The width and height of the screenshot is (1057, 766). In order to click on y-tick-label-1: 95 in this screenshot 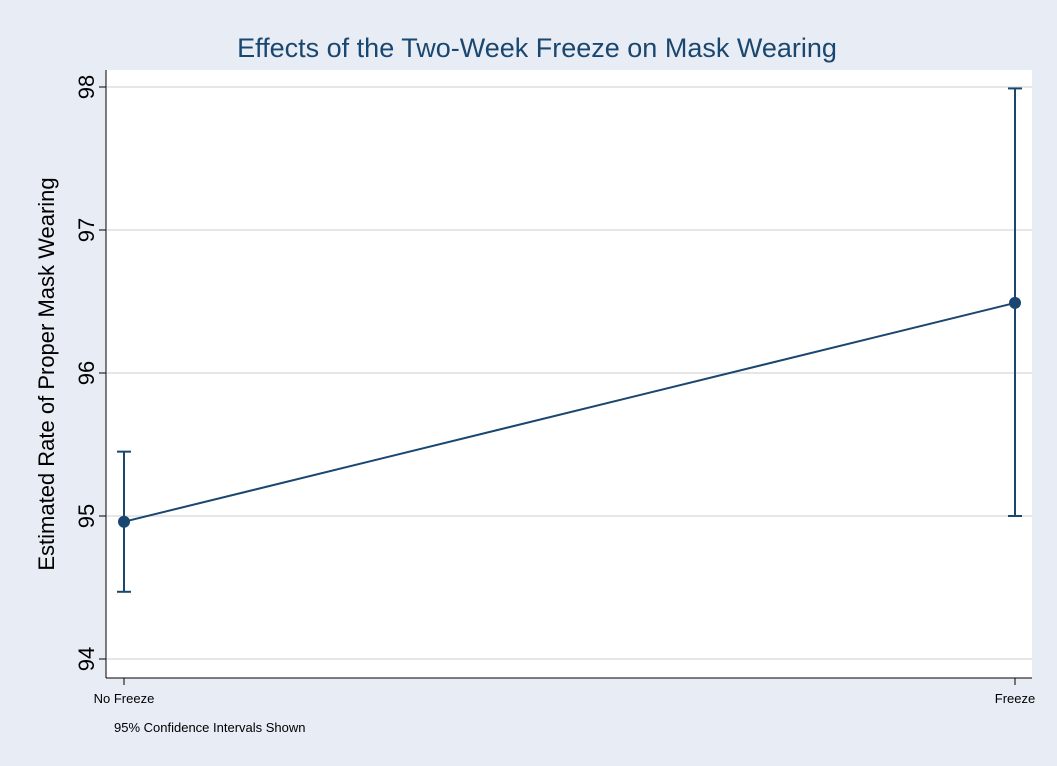, I will do `click(86, 516)`.